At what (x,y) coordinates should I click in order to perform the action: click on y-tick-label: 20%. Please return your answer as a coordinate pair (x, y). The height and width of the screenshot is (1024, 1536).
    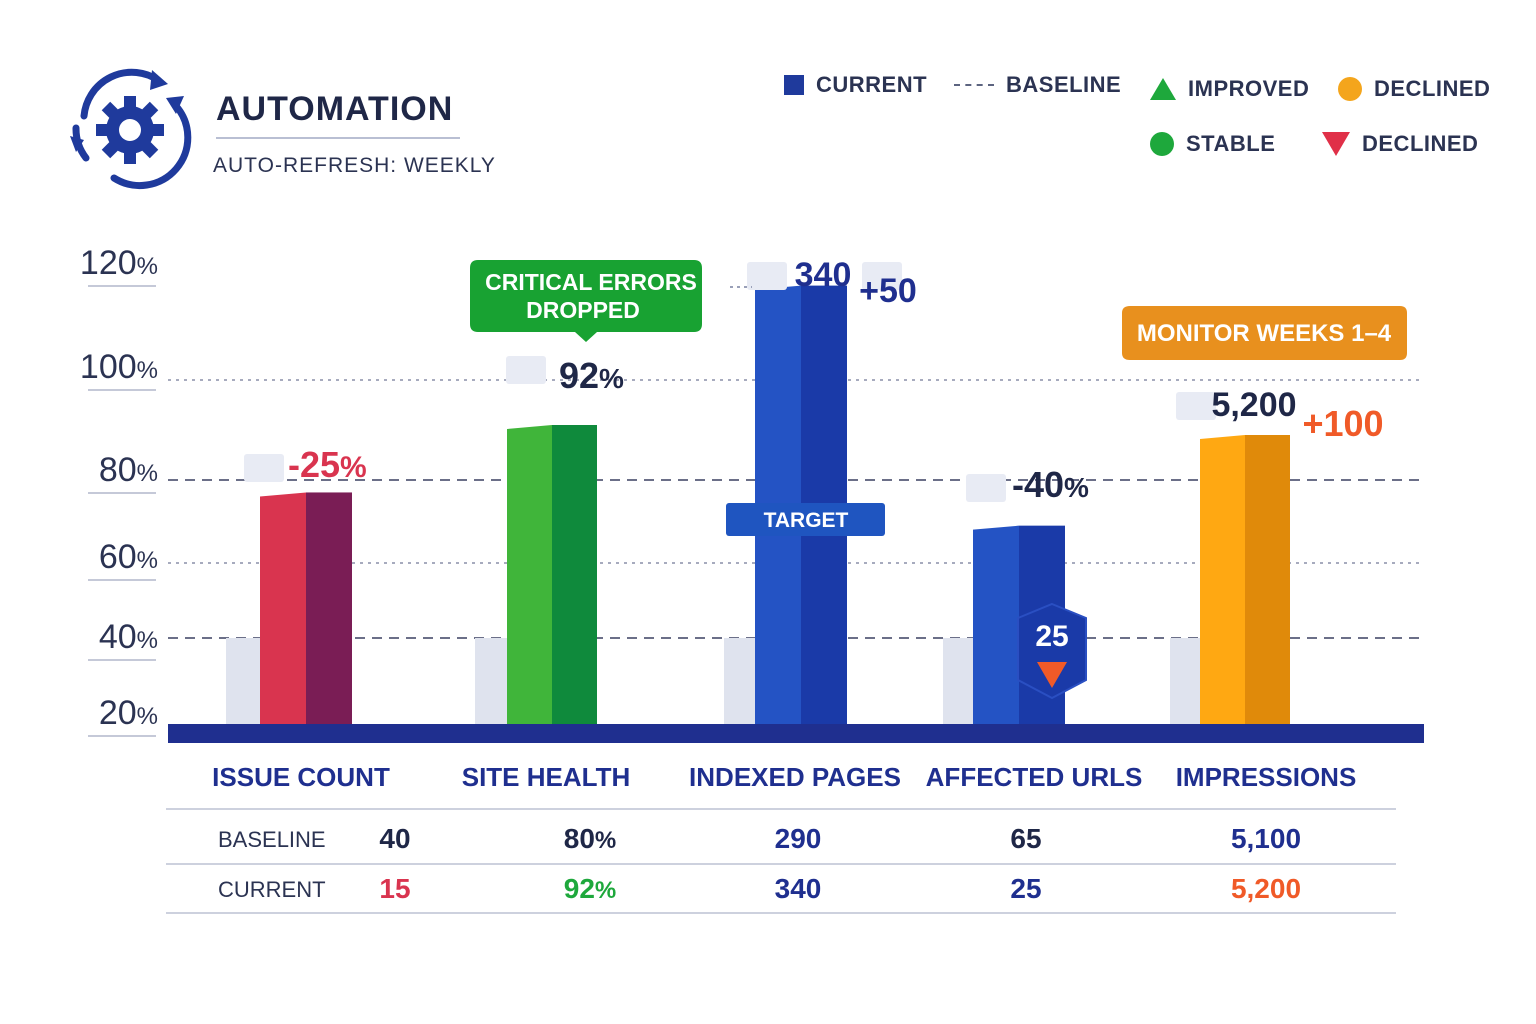
    Looking at the image, I should click on (128, 713).